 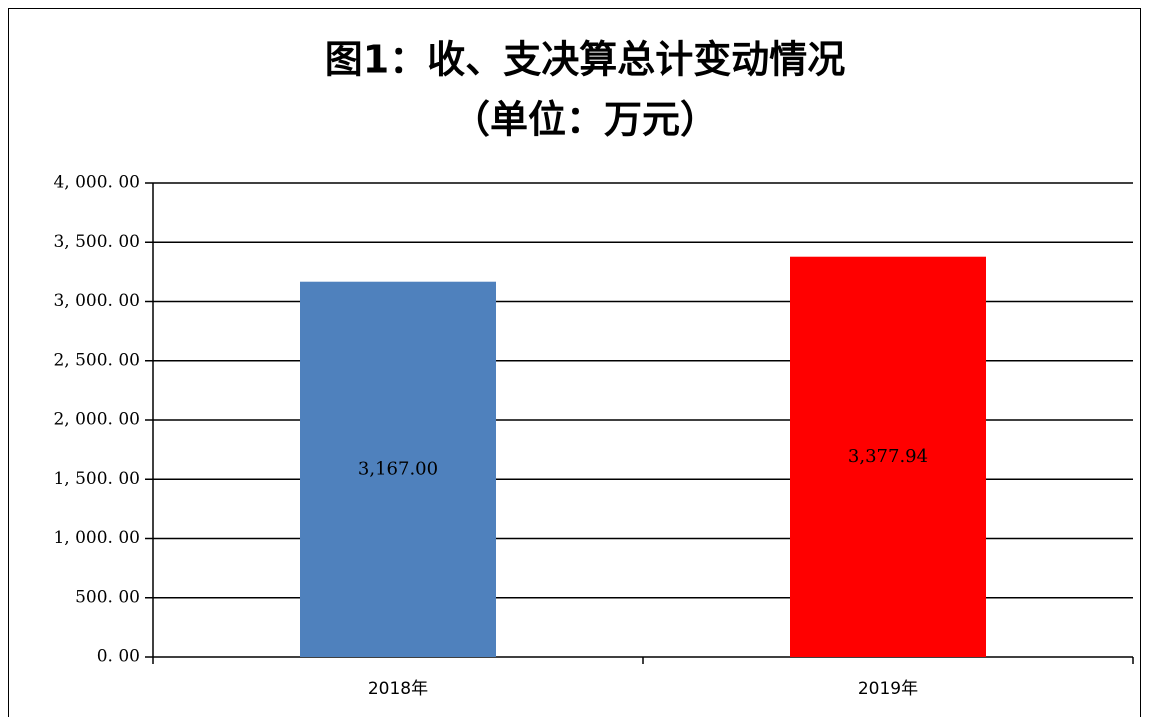 I want to click on data-label: 3,377.94, so click(x=888, y=456).